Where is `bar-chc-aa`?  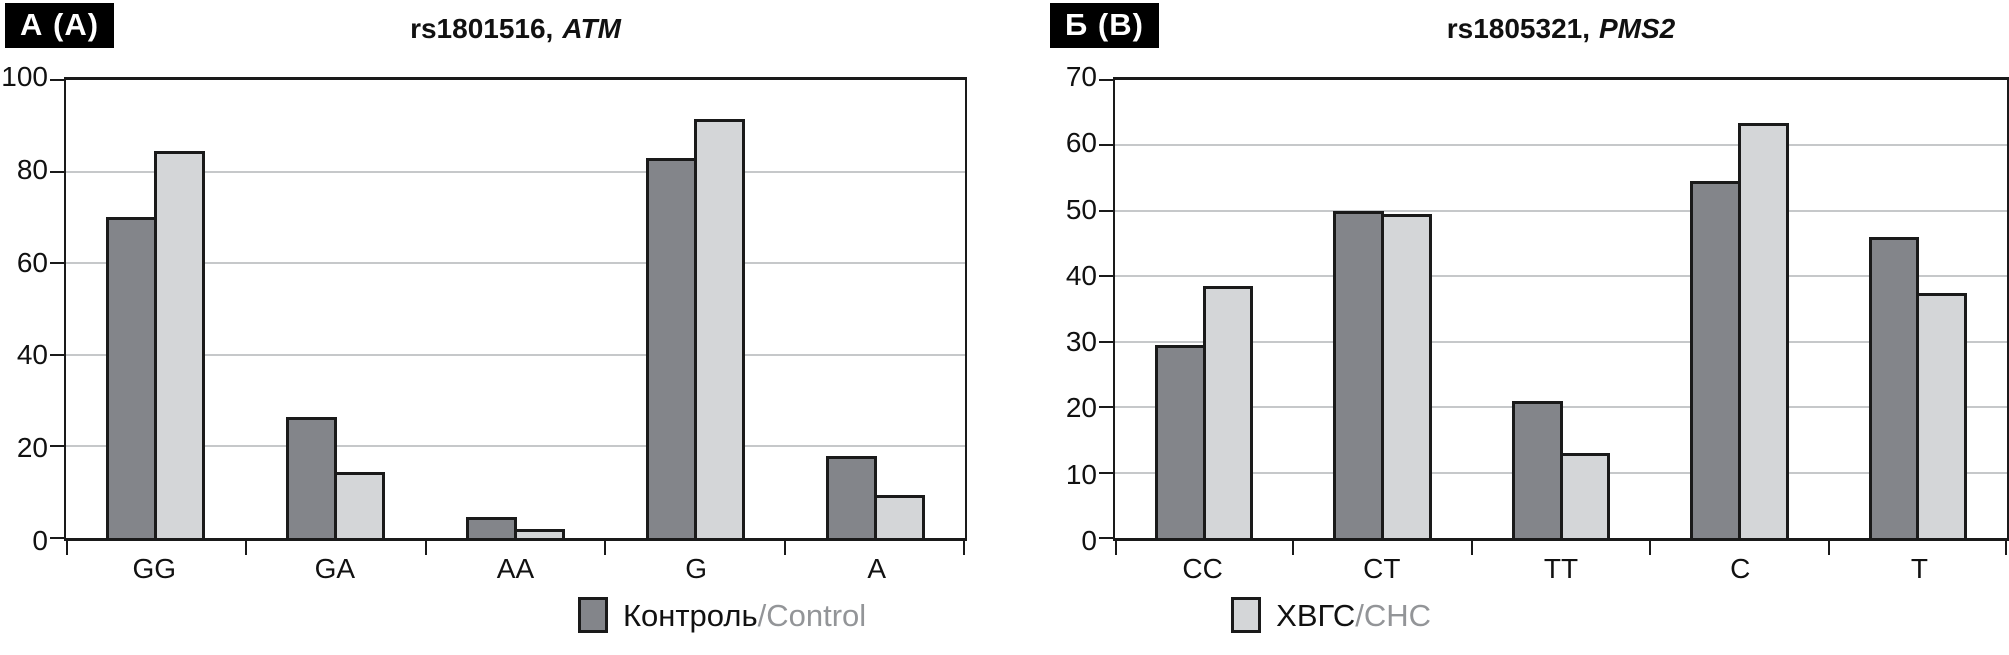 bar-chc-aa is located at coordinates (539, 533).